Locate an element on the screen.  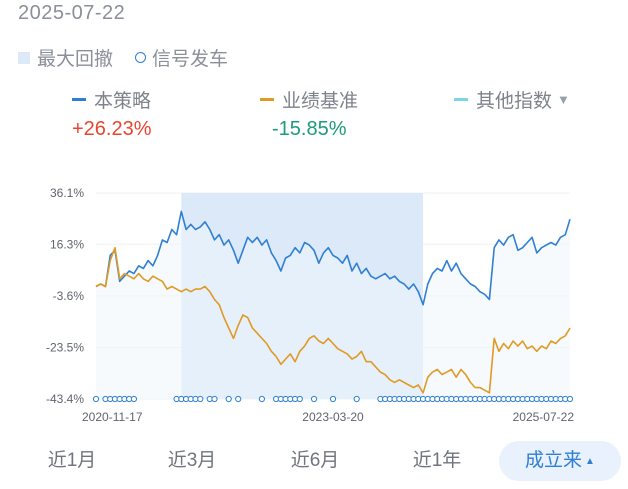
x-tick-label: 2025-07-22 is located at coordinates (544, 417).